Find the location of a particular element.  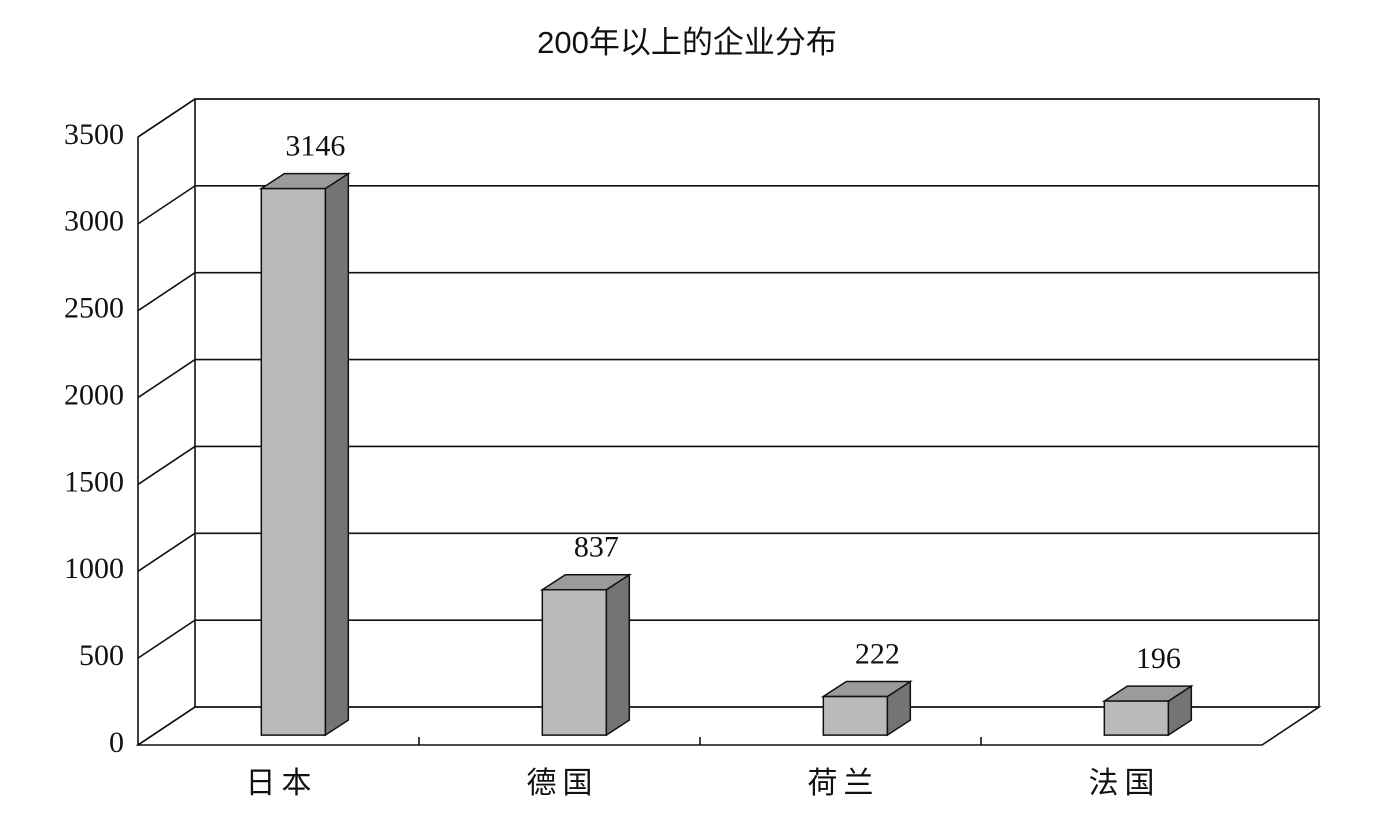

y-tick-label: 0 is located at coordinates (116, 742).